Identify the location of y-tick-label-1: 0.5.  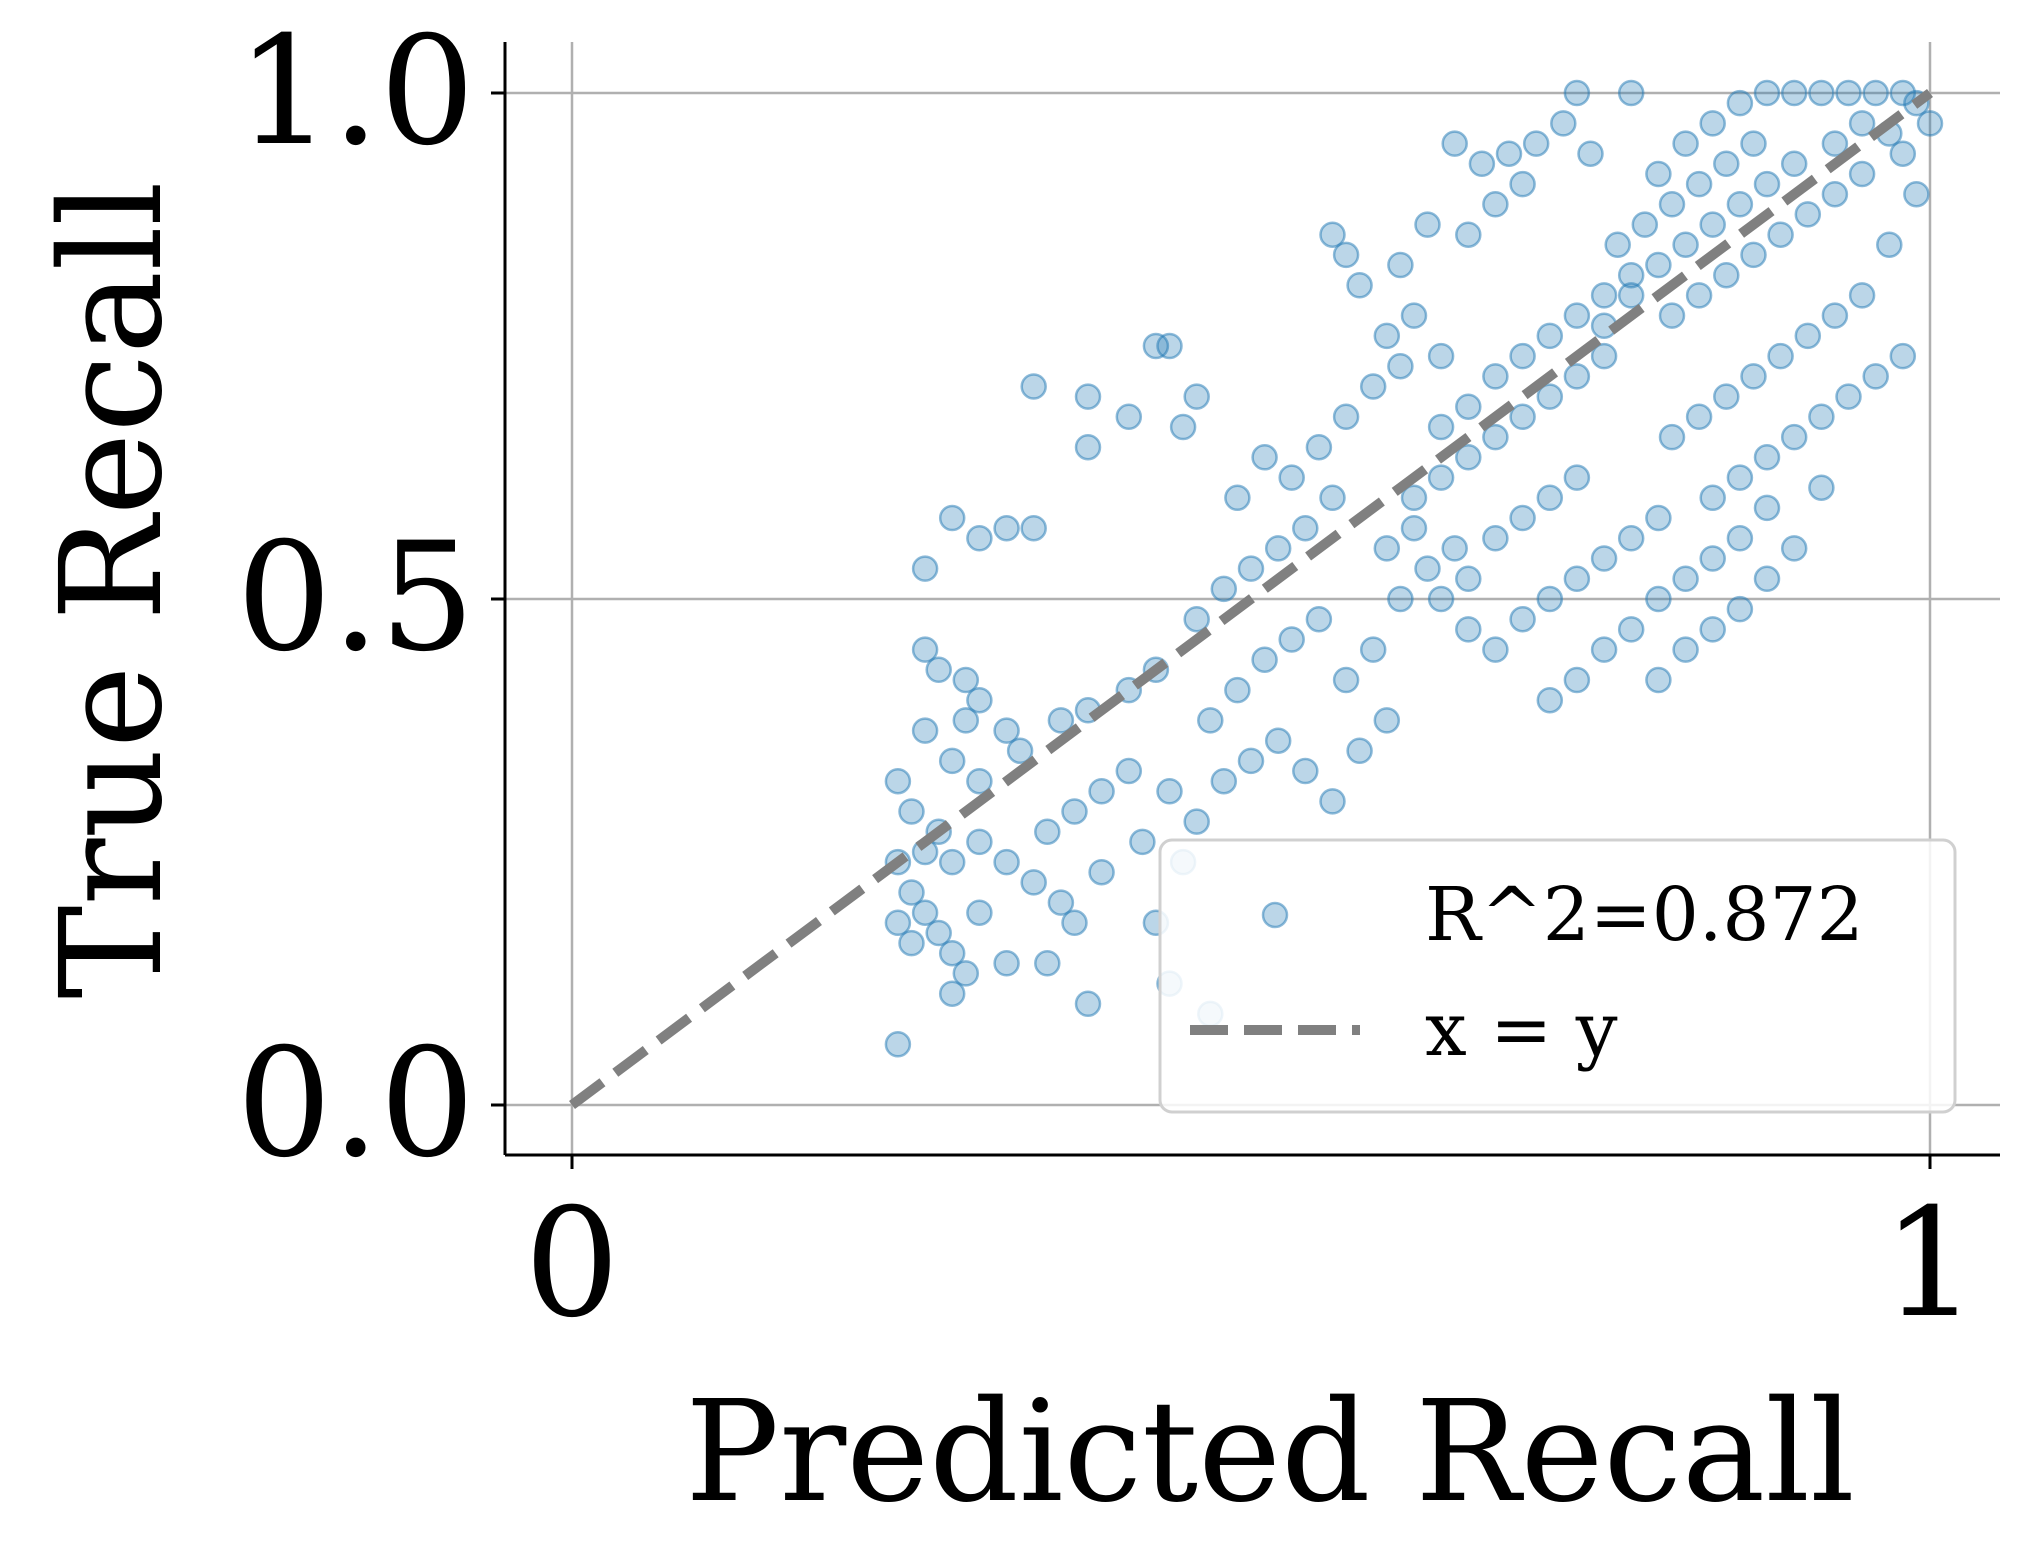
(355, 598).